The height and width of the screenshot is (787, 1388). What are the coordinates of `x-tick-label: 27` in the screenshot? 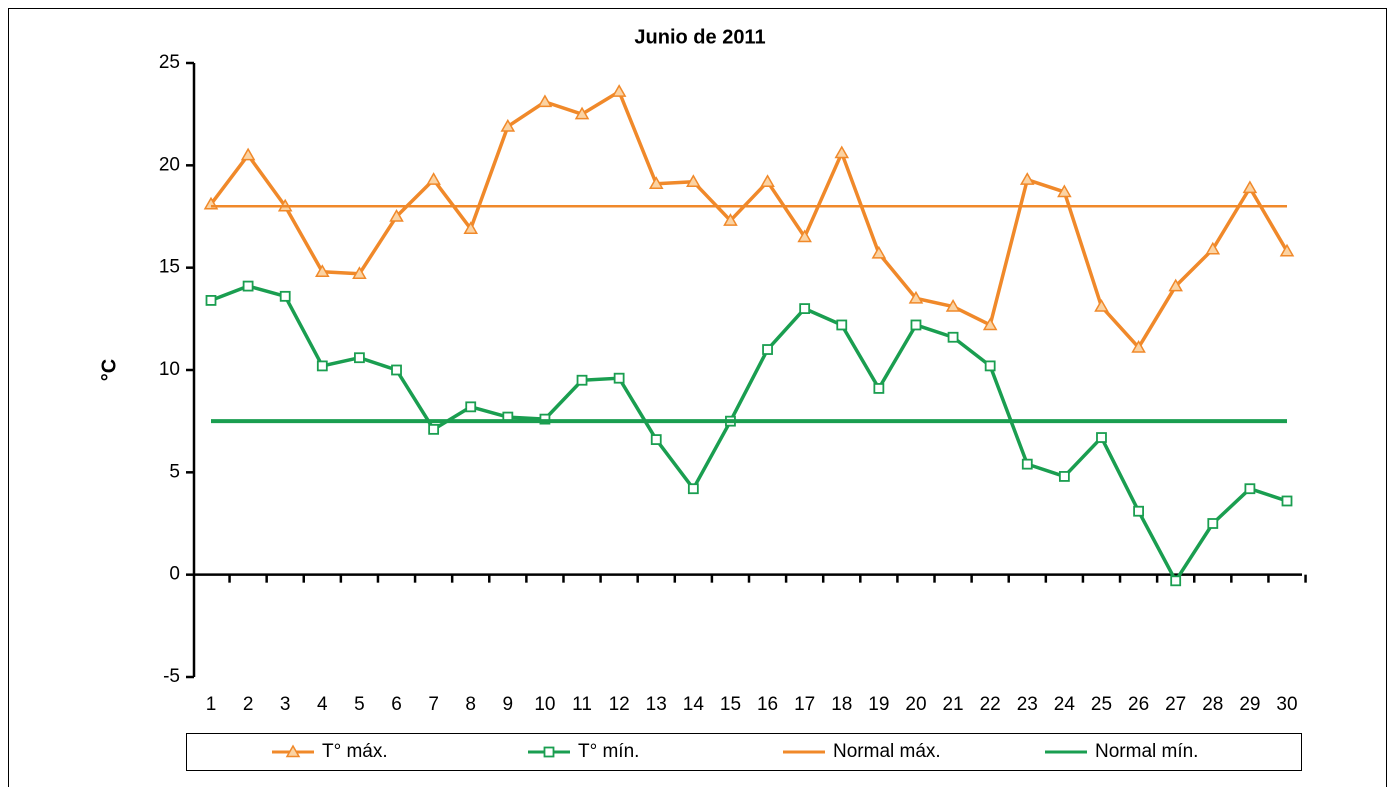 It's located at (1175, 704).